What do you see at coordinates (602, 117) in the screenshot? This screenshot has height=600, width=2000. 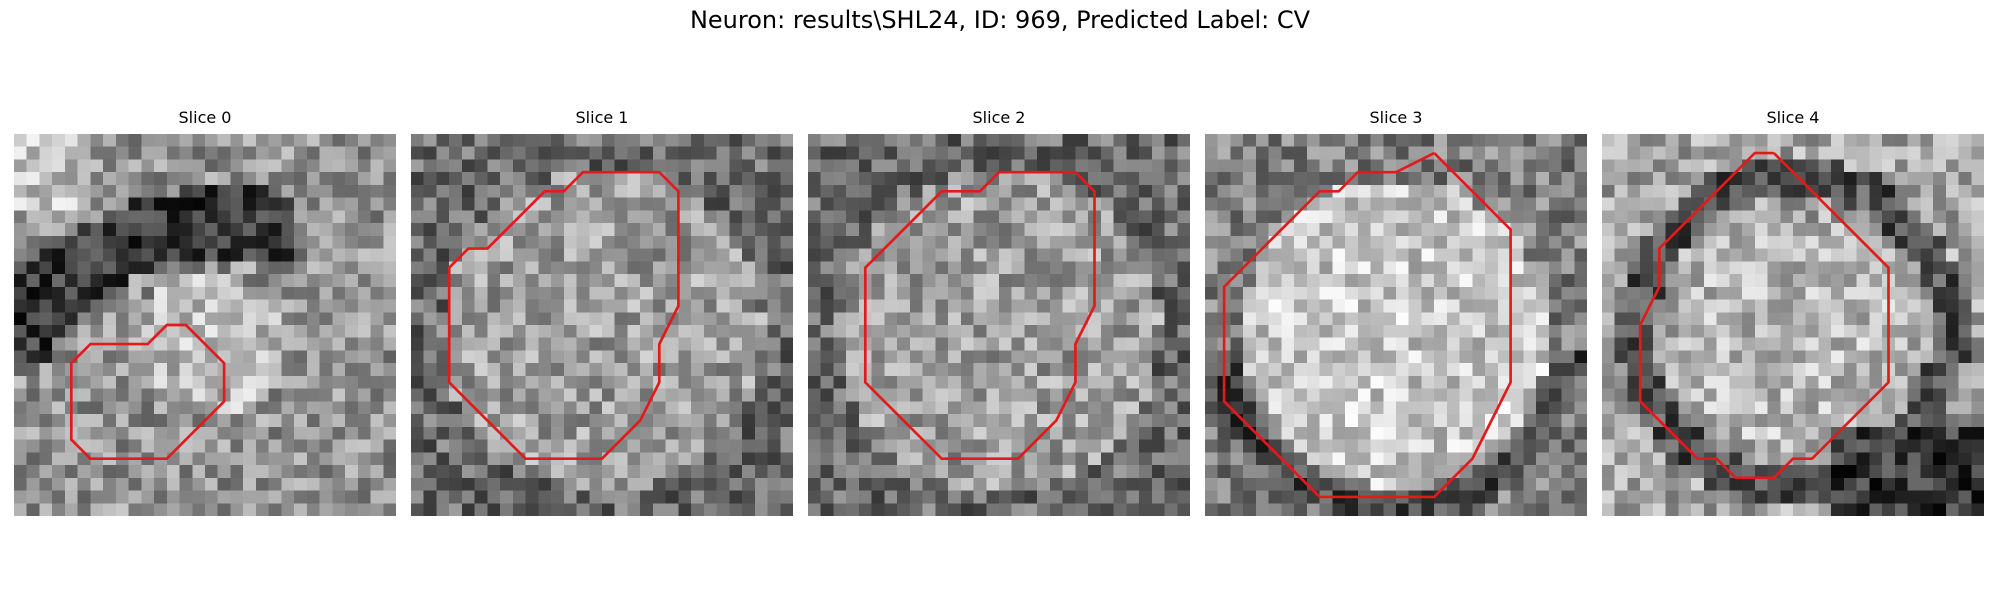 I see `slice-title: Slice 1` at bounding box center [602, 117].